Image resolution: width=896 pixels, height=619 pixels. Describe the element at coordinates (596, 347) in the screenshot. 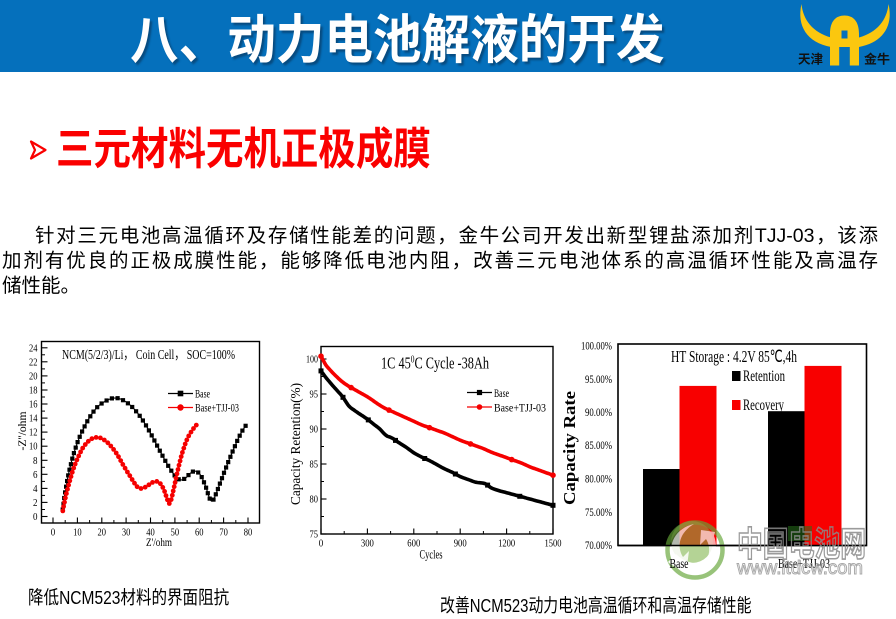

I see `svg-text: 100.00%` at that location.